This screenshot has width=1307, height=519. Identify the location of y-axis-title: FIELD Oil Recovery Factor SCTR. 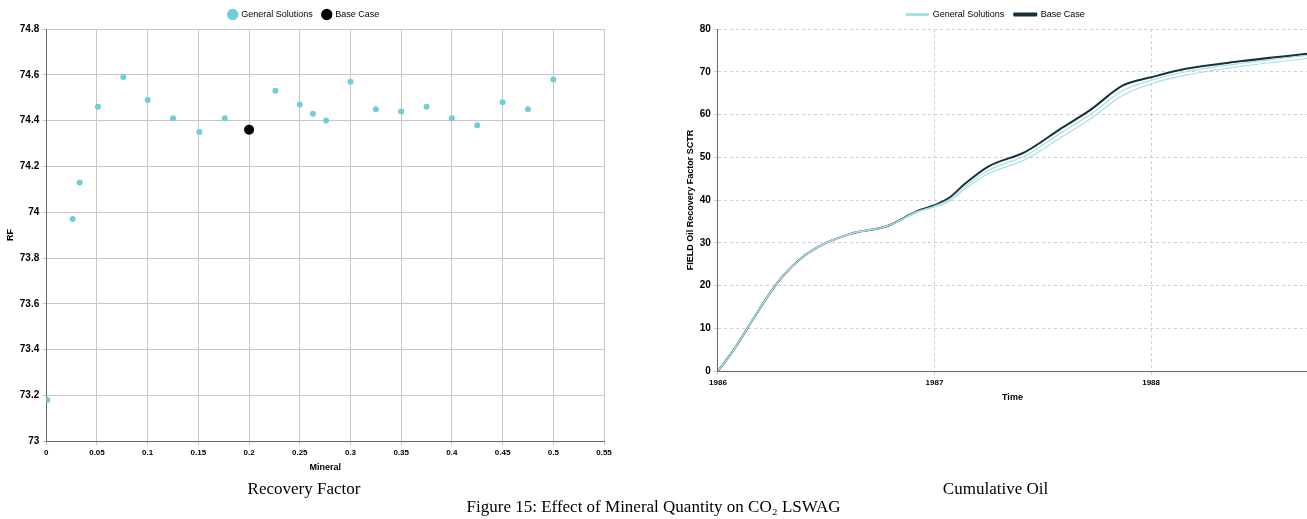
(689, 200).